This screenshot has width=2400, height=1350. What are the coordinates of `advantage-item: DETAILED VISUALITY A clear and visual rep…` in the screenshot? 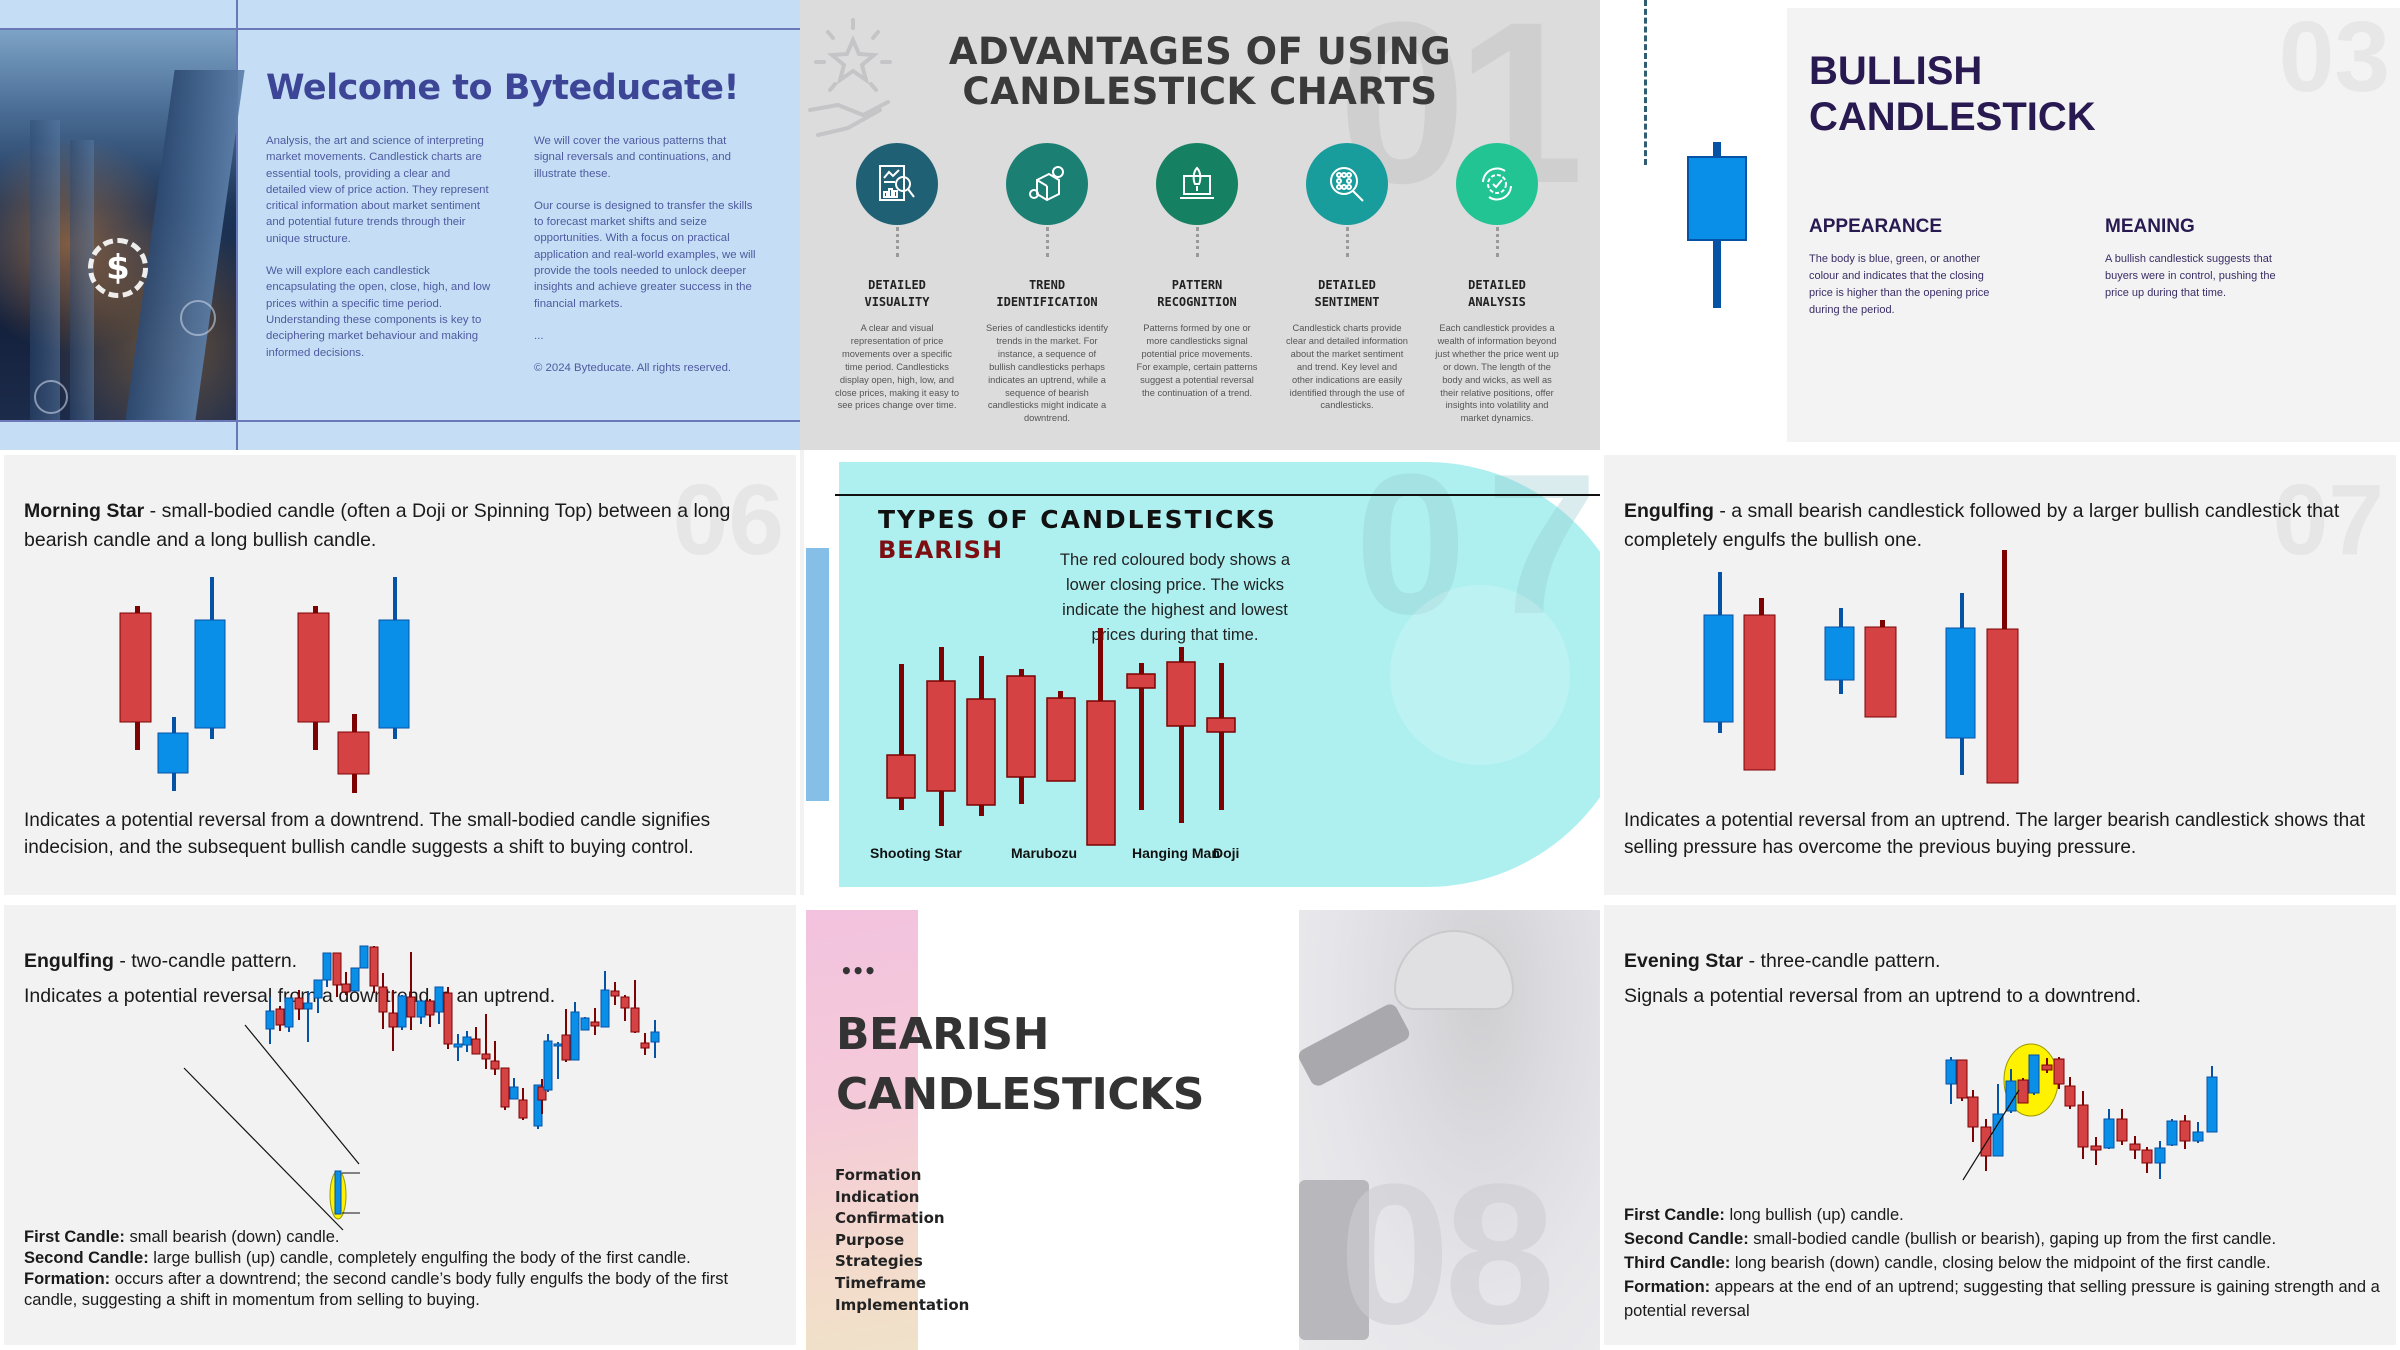 It's located at (897, 284).